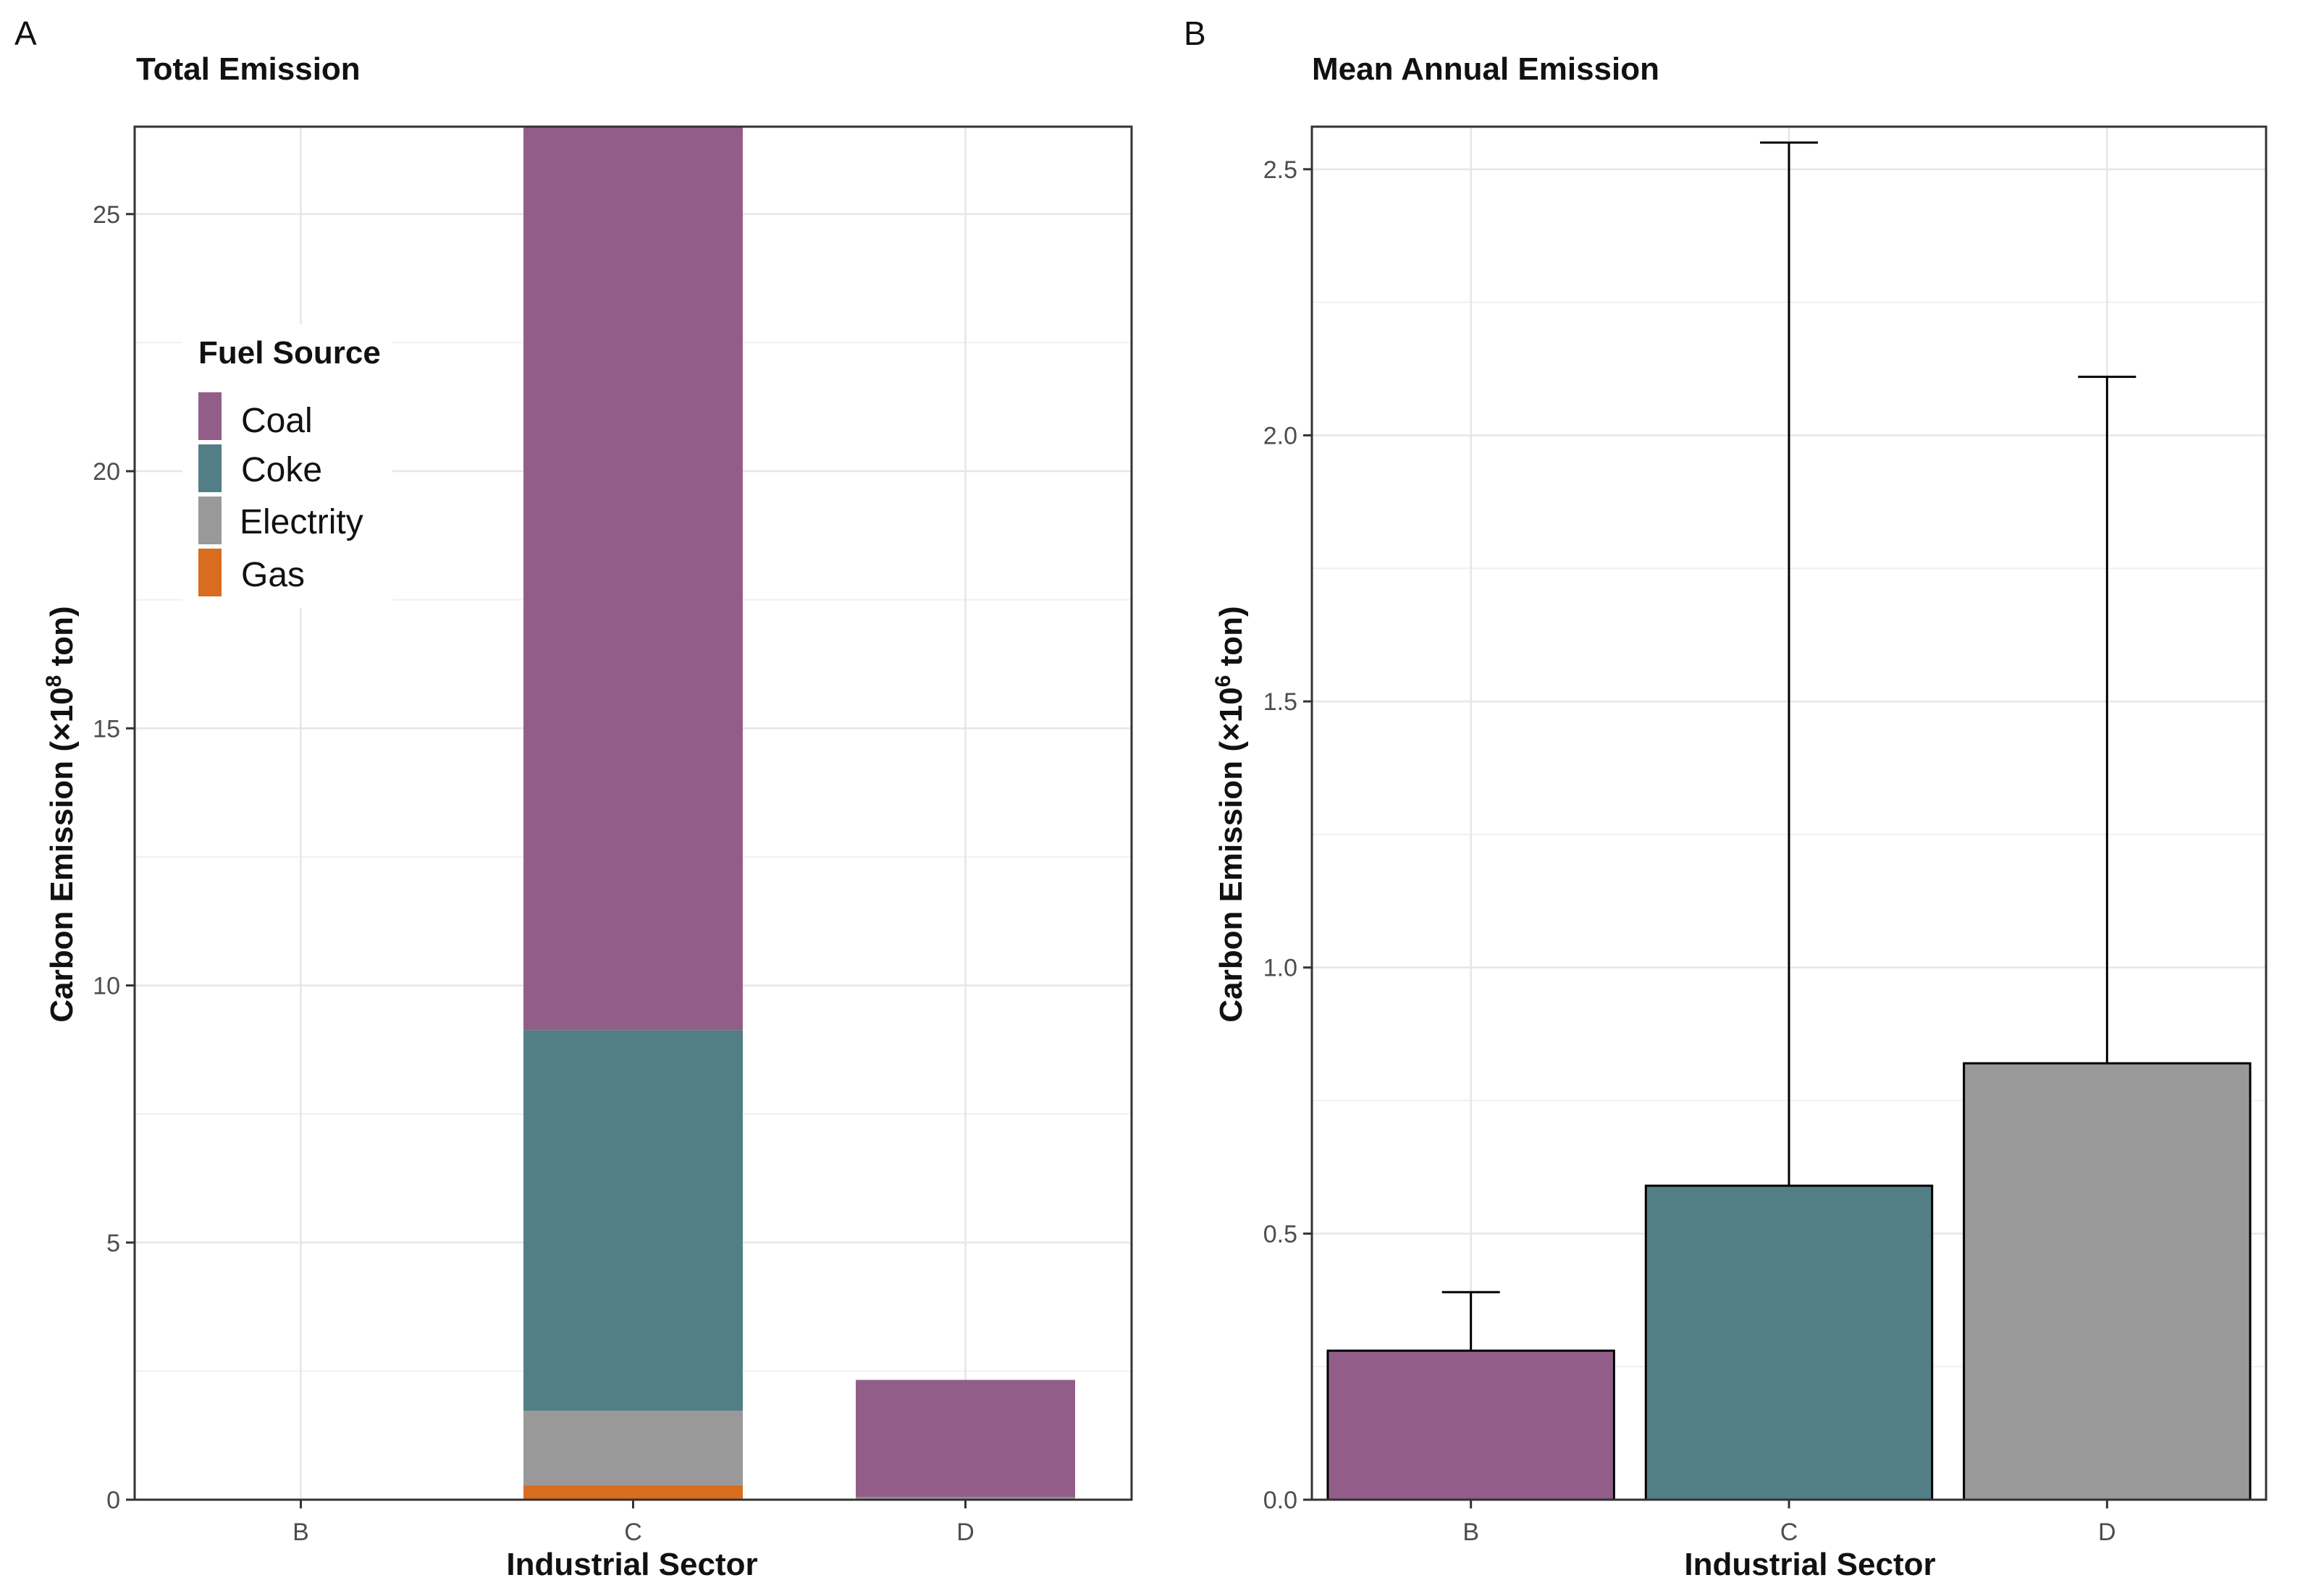 The image size is (2324, 1588). Describe the element at coordinates (1280, 969) in the screenshot. I see `y-tick-label: 1.0` at that location.